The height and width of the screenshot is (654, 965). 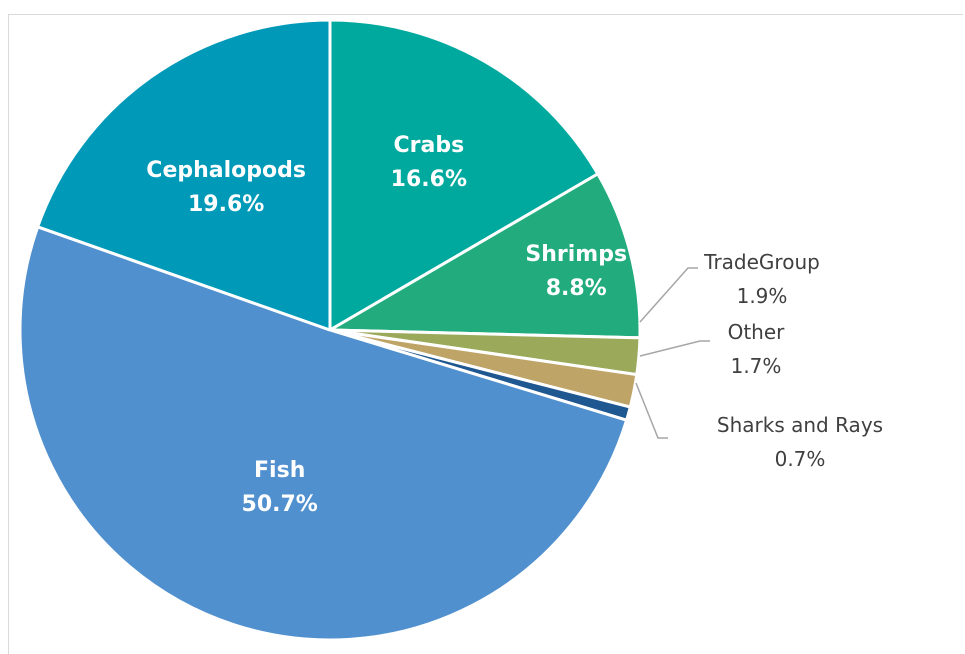 What do you see at coordinates (668, 295) in the screenshot?
I see `leader-line-tradegroup` at bounding box center [668, 295].